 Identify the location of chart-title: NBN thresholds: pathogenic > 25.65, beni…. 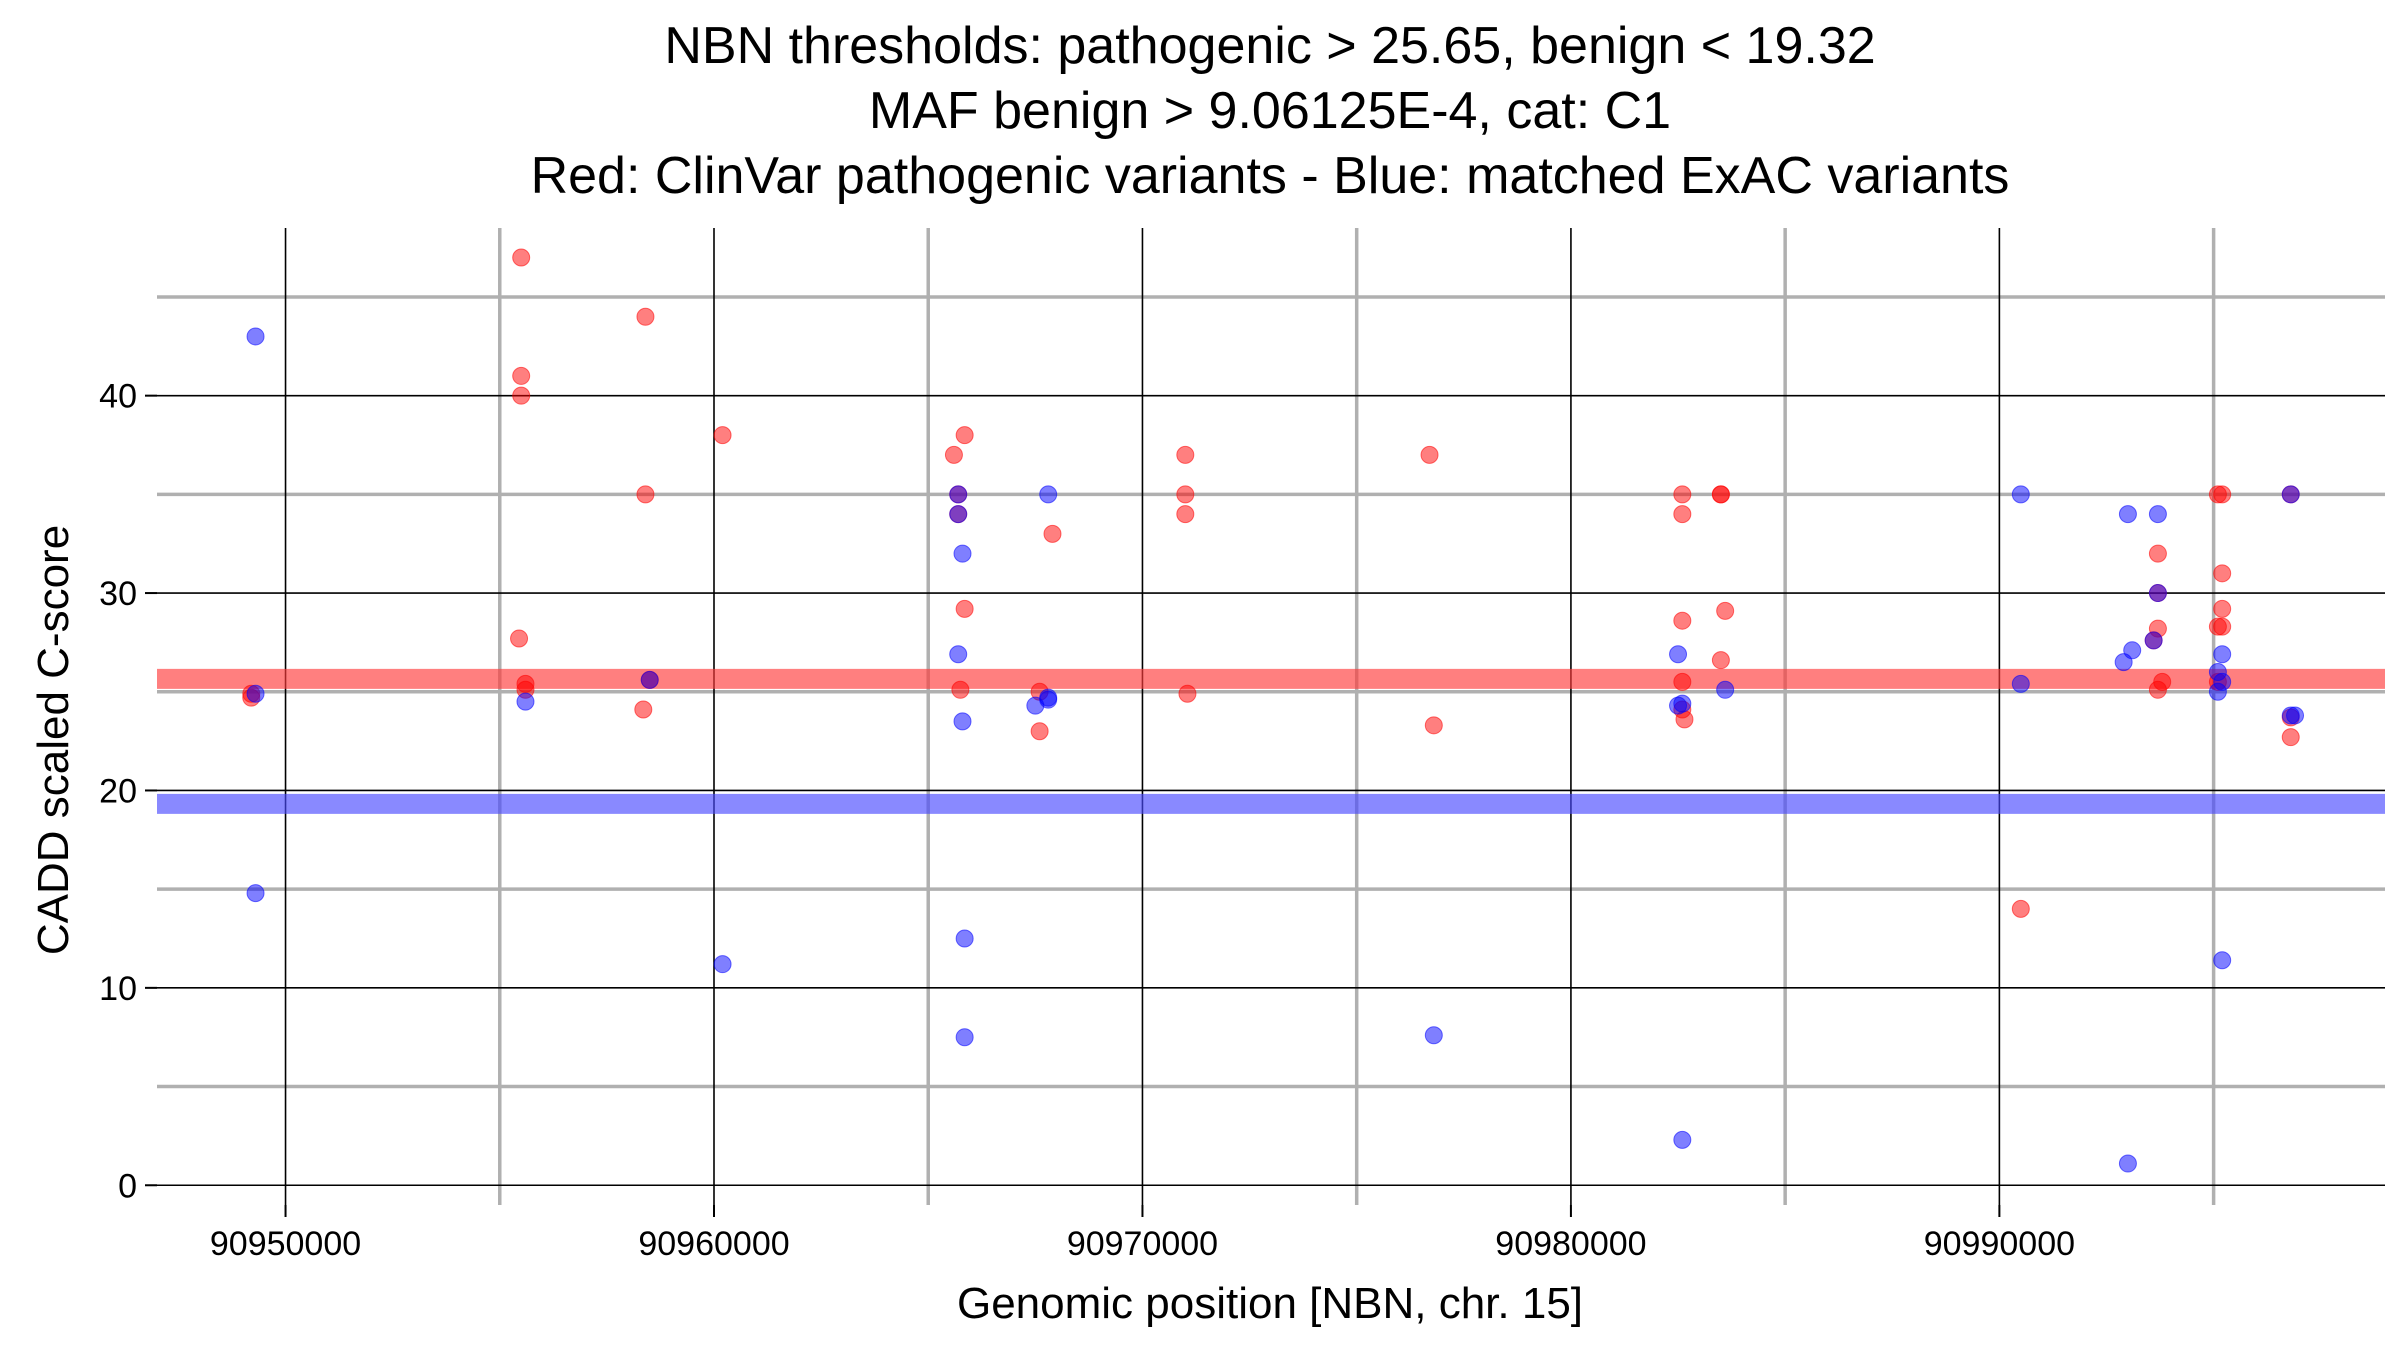
(1270, 111).